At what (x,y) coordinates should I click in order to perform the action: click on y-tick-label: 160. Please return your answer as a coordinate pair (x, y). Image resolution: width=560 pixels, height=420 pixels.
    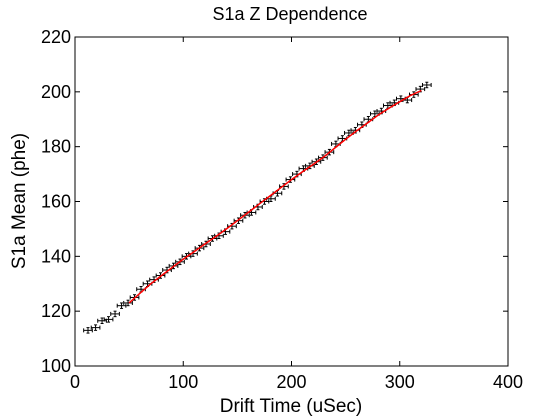
    Looking at the image, I should click on (56, 202).